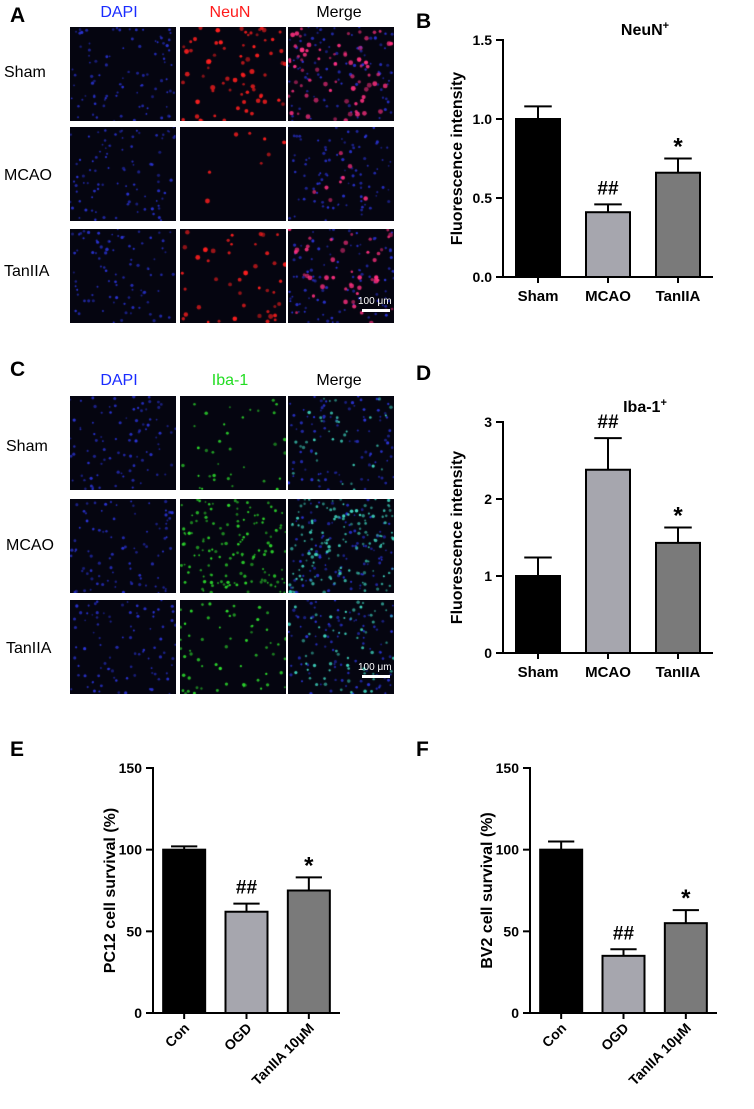  I want to click on y-axis-label: BV2 cell survival (%), so click(487, 890).